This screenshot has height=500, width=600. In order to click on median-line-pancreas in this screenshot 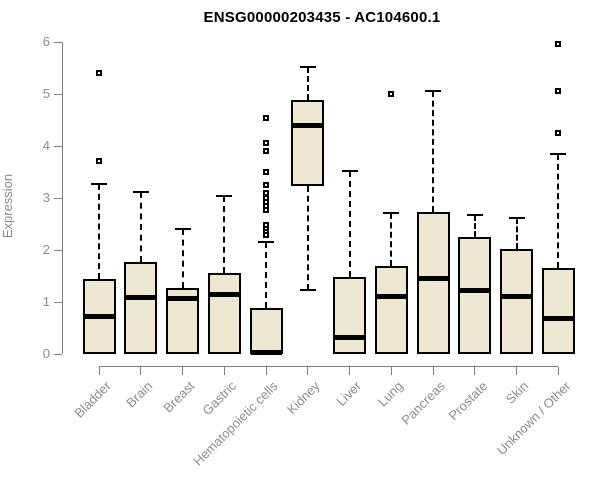, I will do `click(433, 278)`.